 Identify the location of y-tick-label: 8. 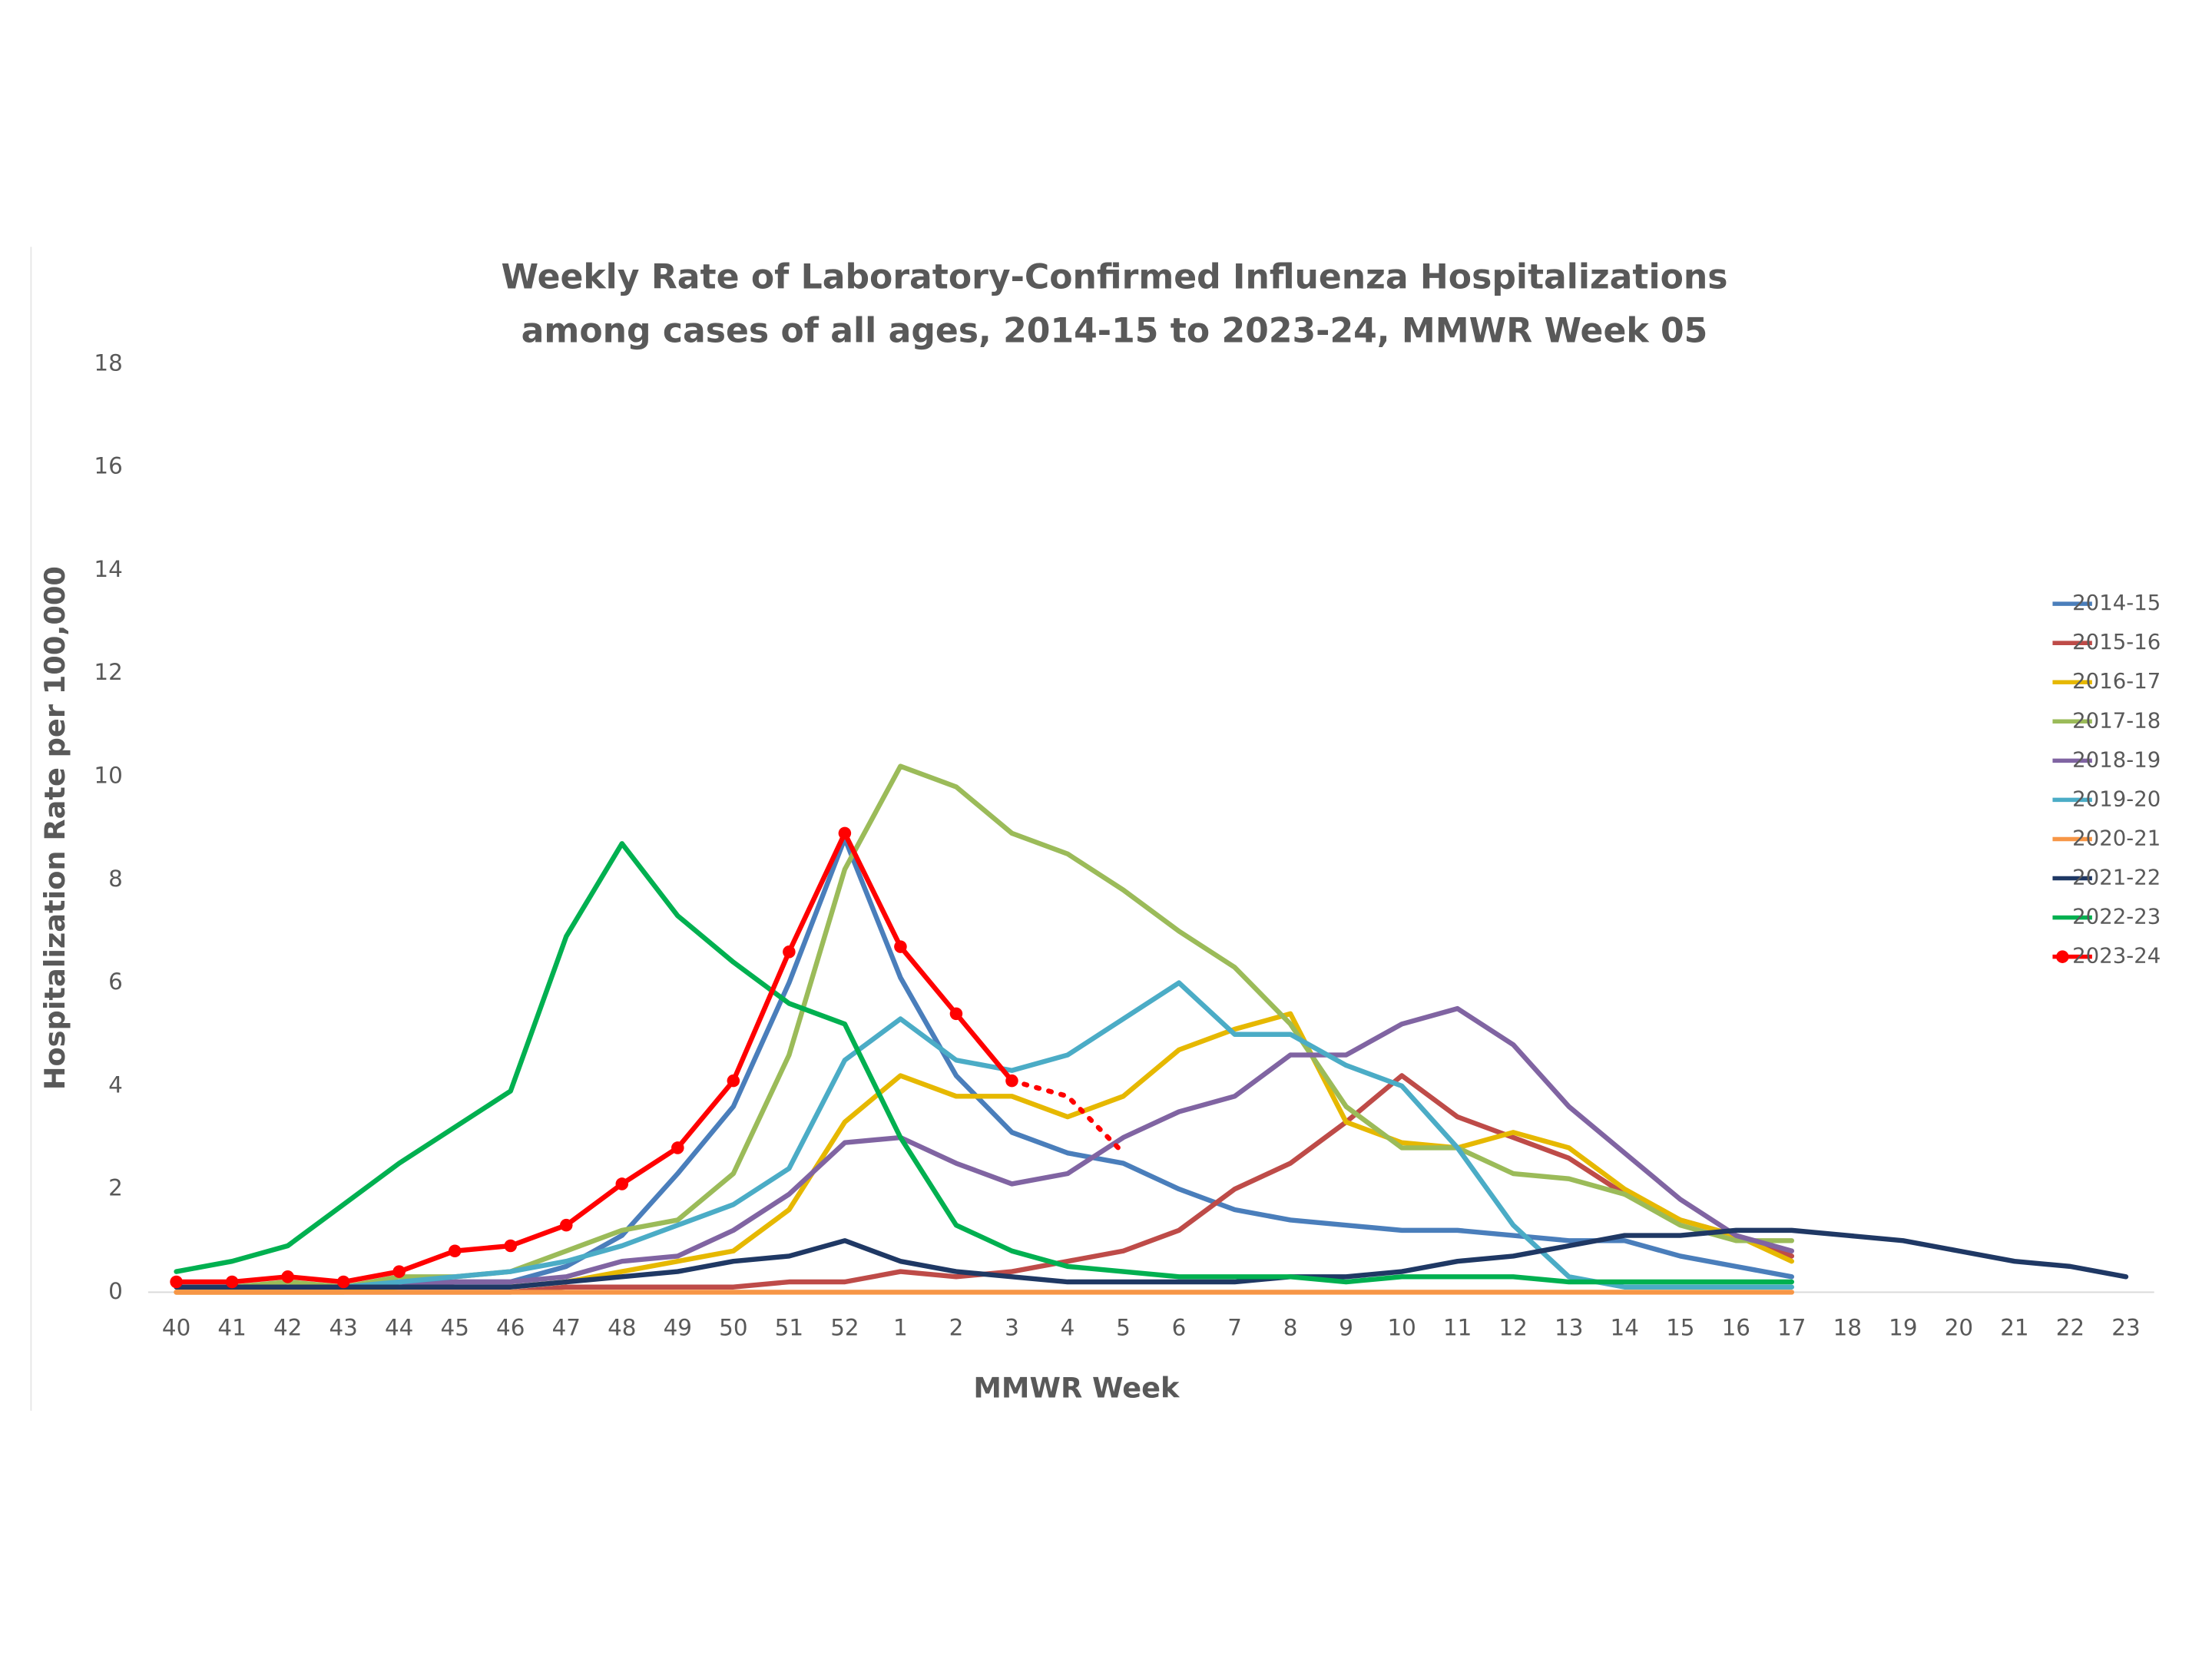
(115, 879).